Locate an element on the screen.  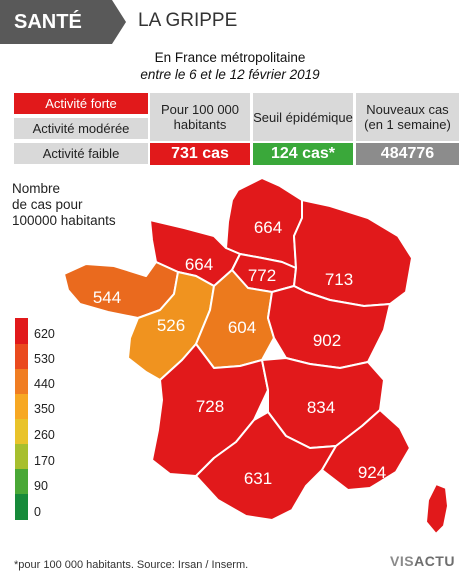
topic-title: LA GRIPPE is located at coordinates (188, 20).